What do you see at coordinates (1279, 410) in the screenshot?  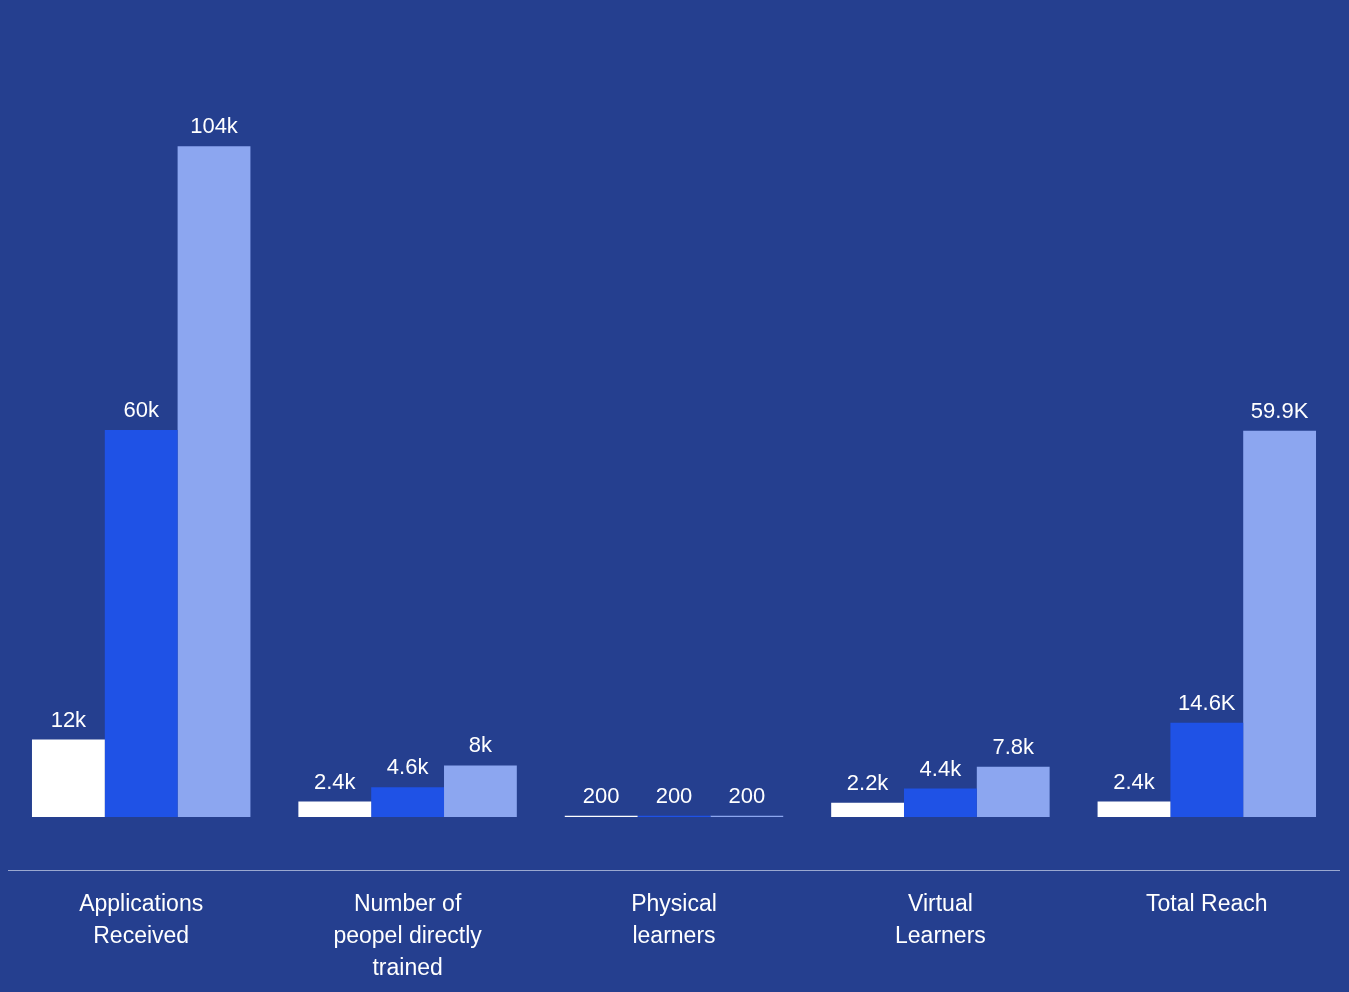 I see `data-label: 59.9K` at bounding box center [1279, 410].